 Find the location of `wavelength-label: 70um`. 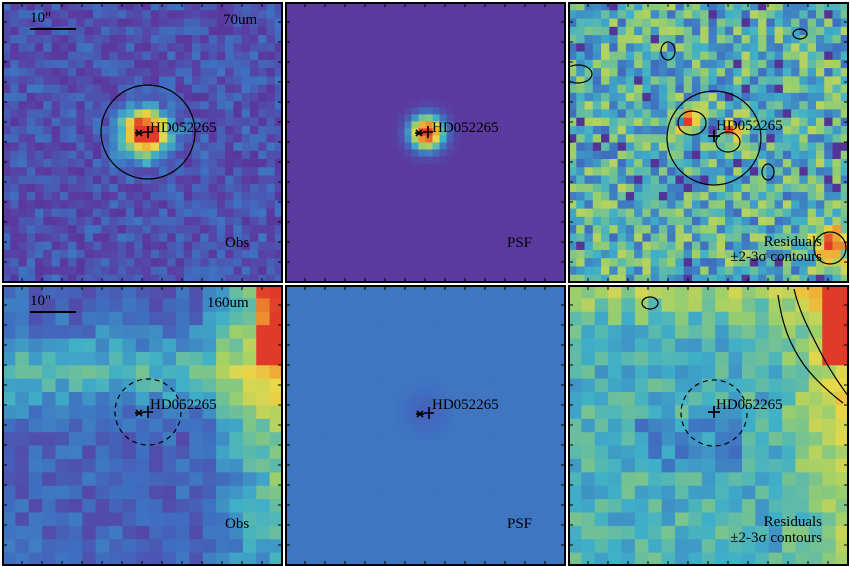

wavelength-label: 70um is located at coordinates (240, 20).